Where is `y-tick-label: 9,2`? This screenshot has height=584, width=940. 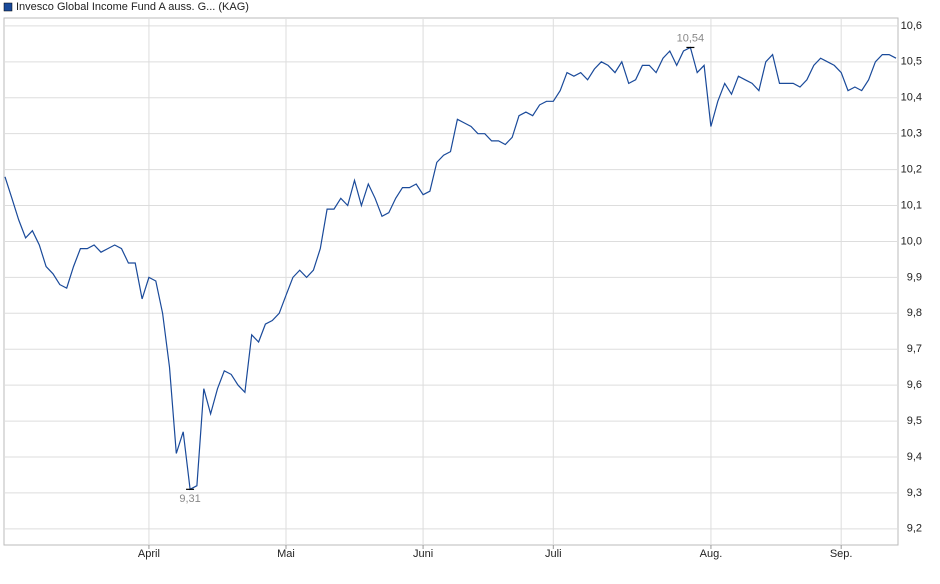
y-tick-label: 9,2 is located at coordinates (914, 529).